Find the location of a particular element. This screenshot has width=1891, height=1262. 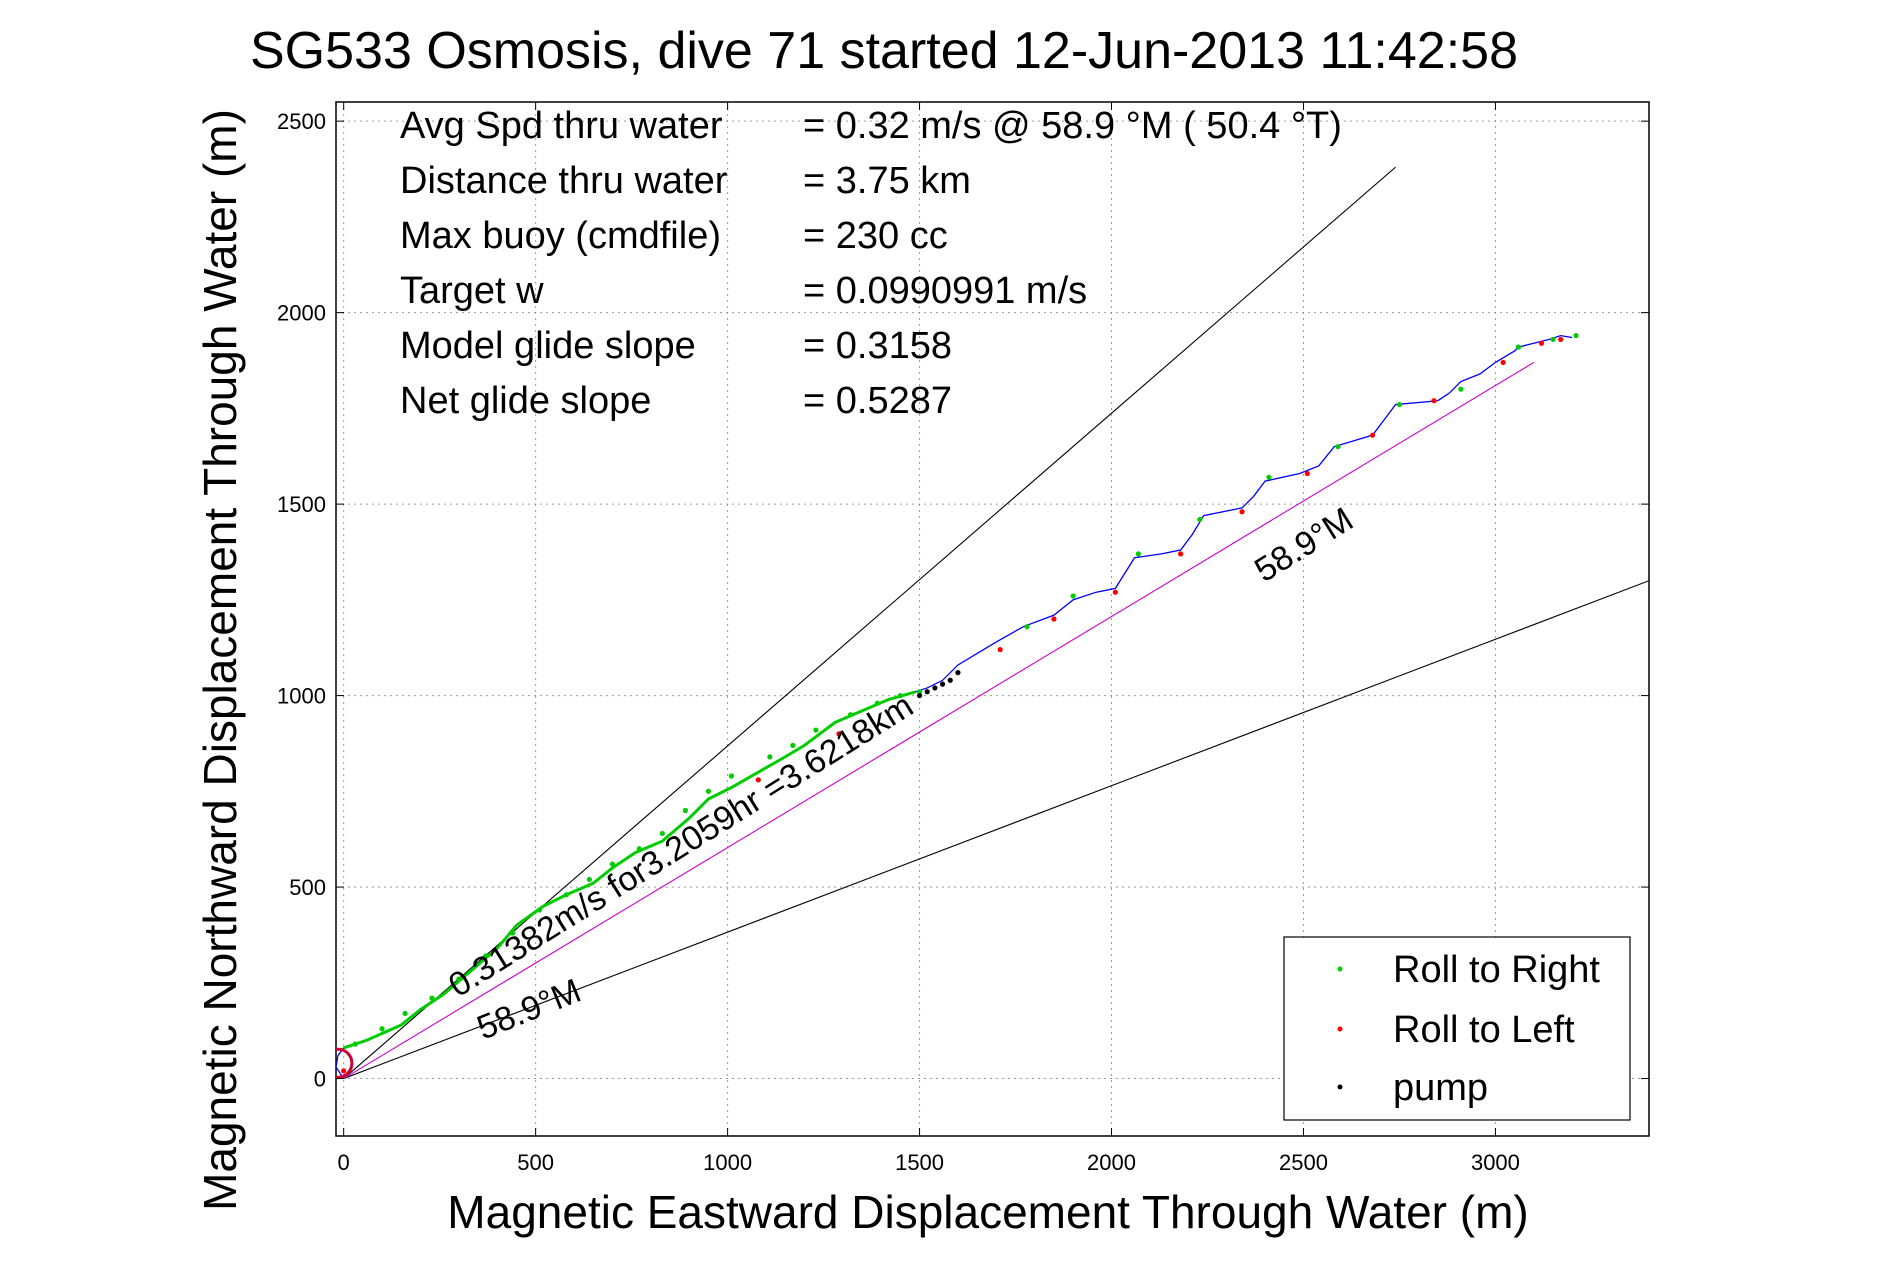

info-label-distance: Distance thru water is located at coordinates (564, 181).